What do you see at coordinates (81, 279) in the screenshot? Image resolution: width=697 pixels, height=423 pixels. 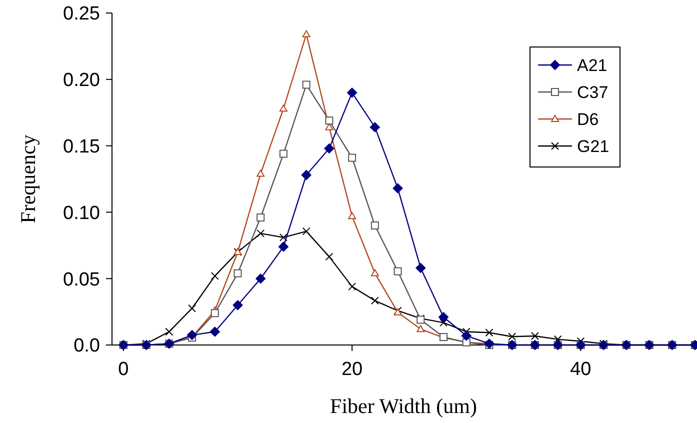 I see `y-tick-label: 0.05` at bounding box center [81, 279].